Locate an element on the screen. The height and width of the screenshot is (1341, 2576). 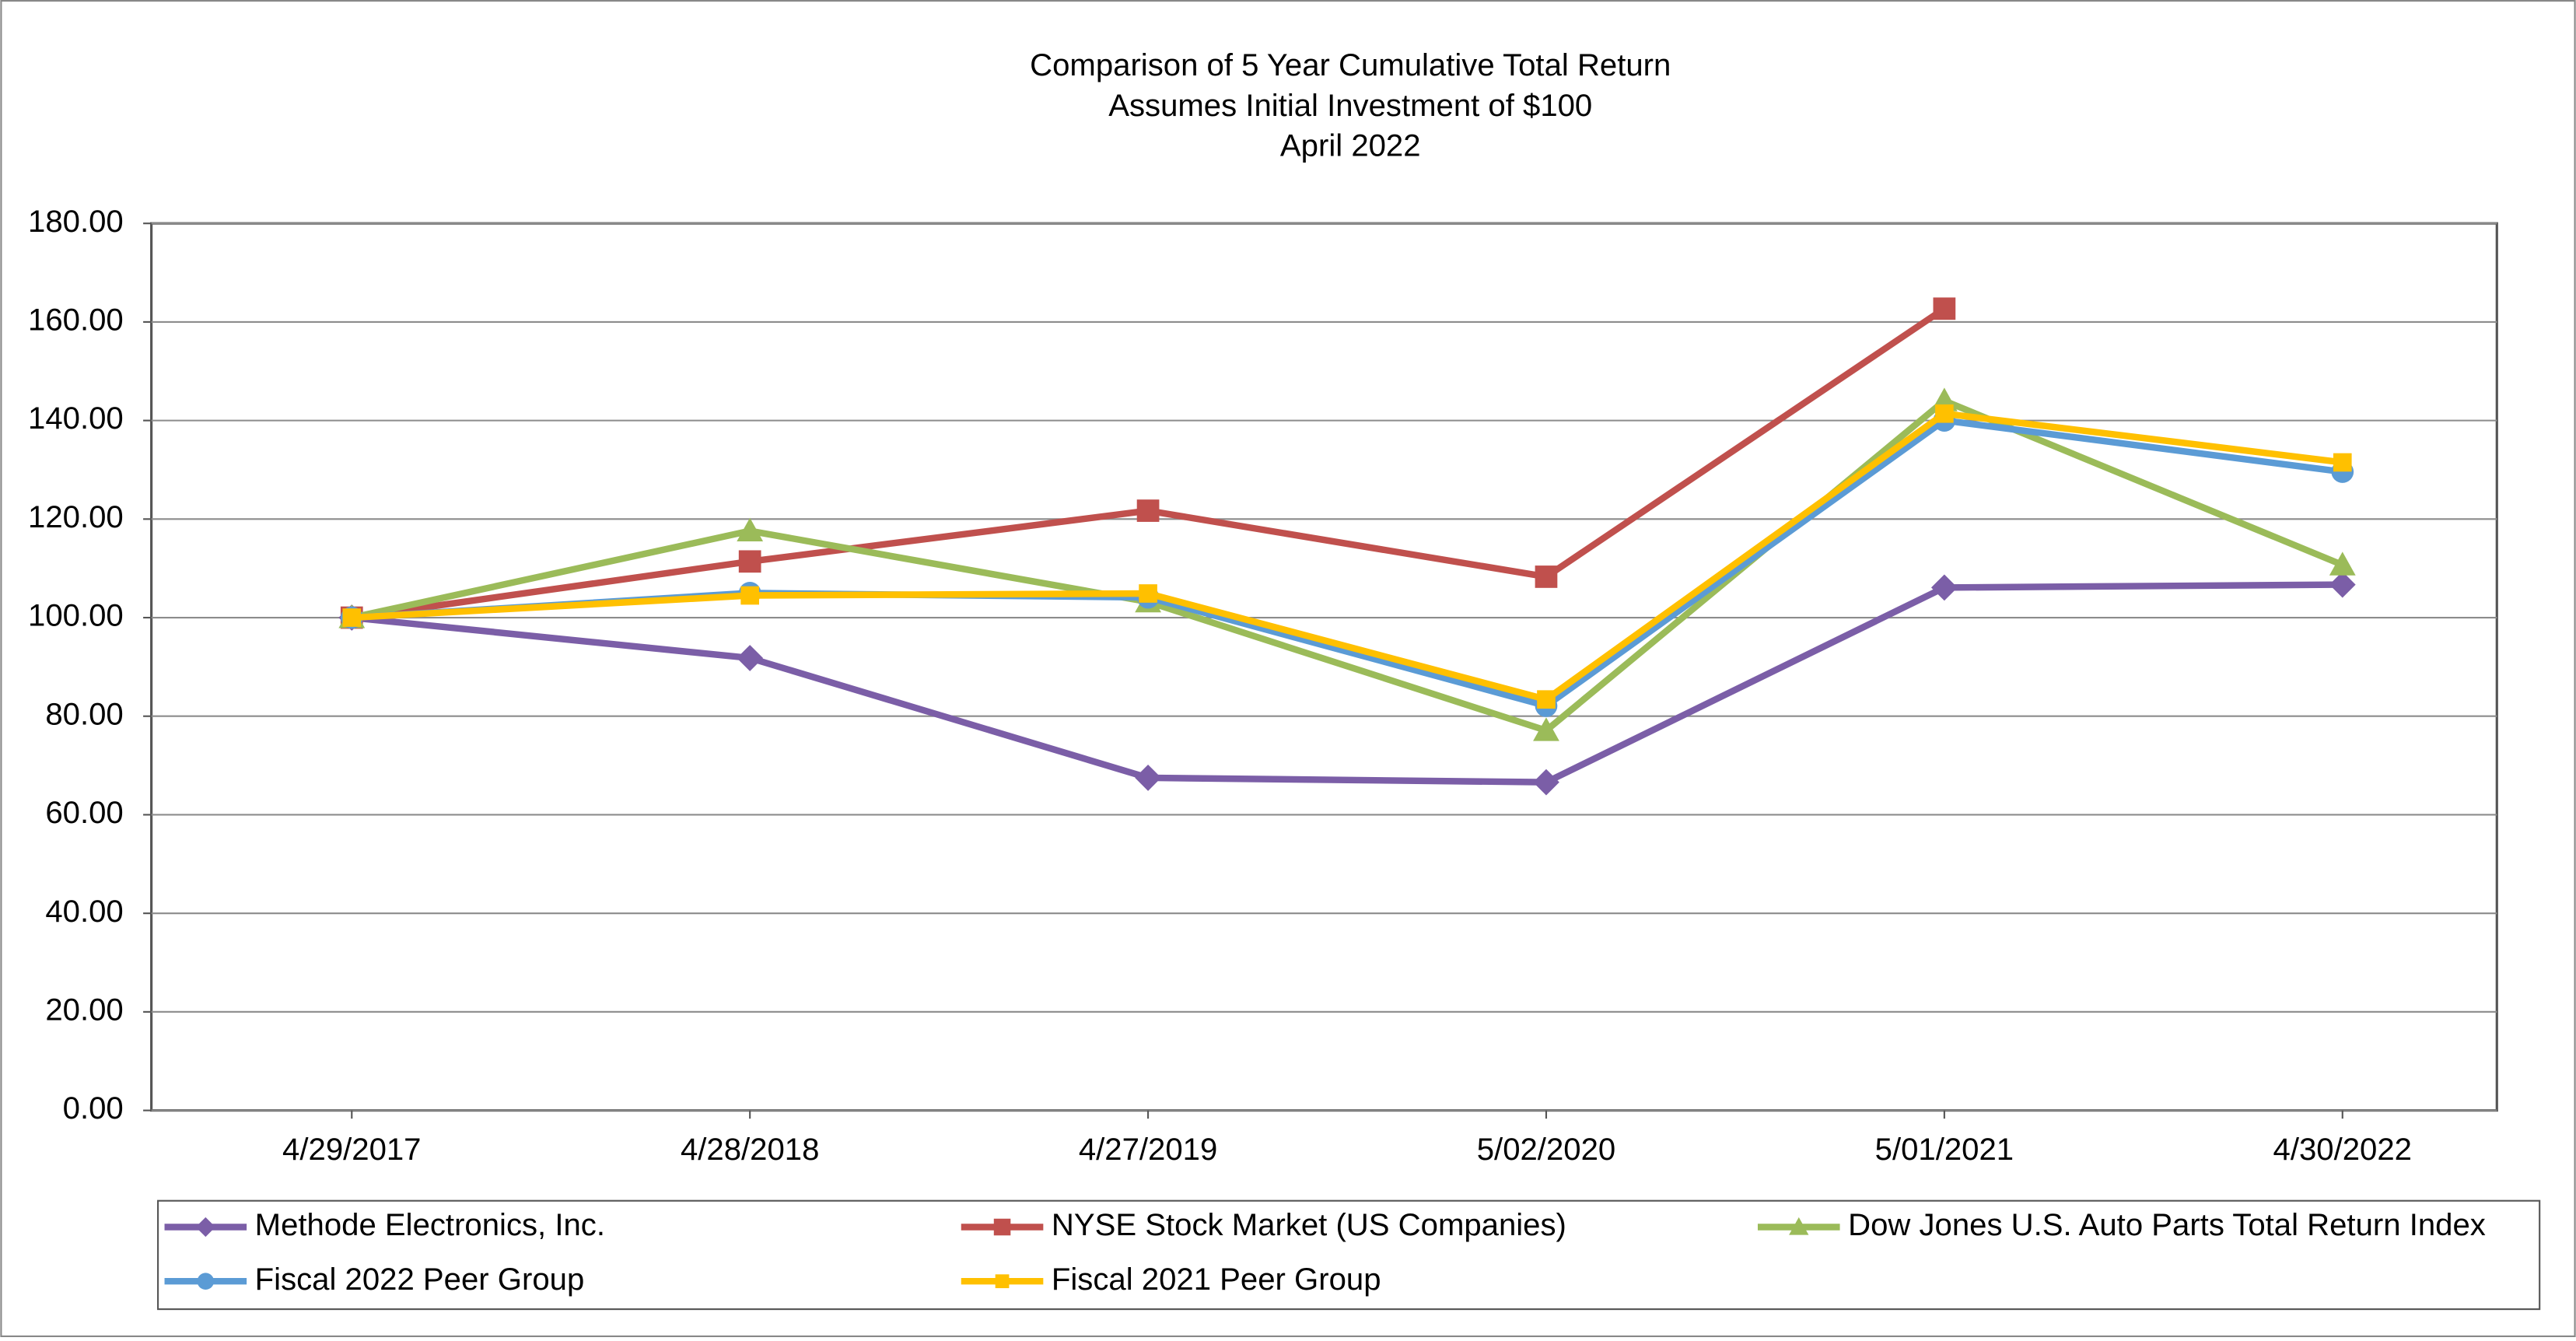
legend-label: Methode Electronics, Inc. is located at coordinates (430, 1225).